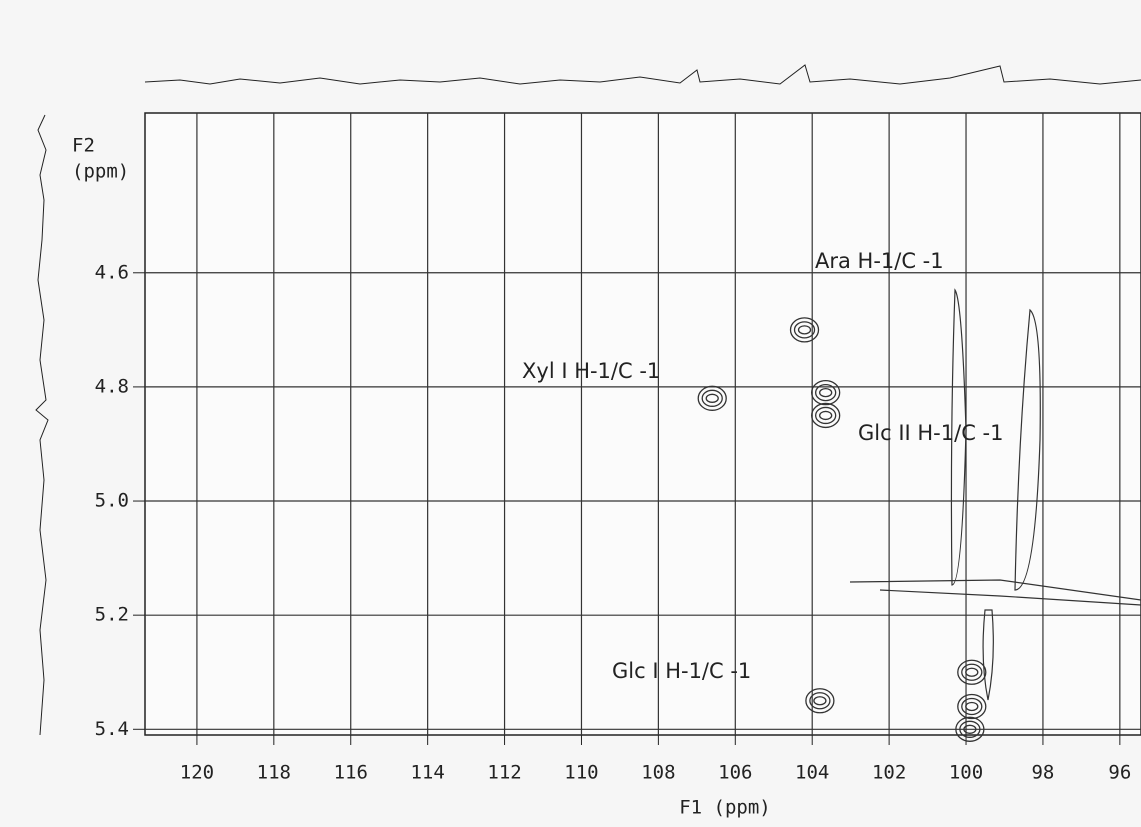 Image resolution: width=1141 pixels, height=827 pixels. What do you see at coordinates (112, 386) in the screenshot?
I see `y-tick-label: 4.8` at bounding box center [112, 386].